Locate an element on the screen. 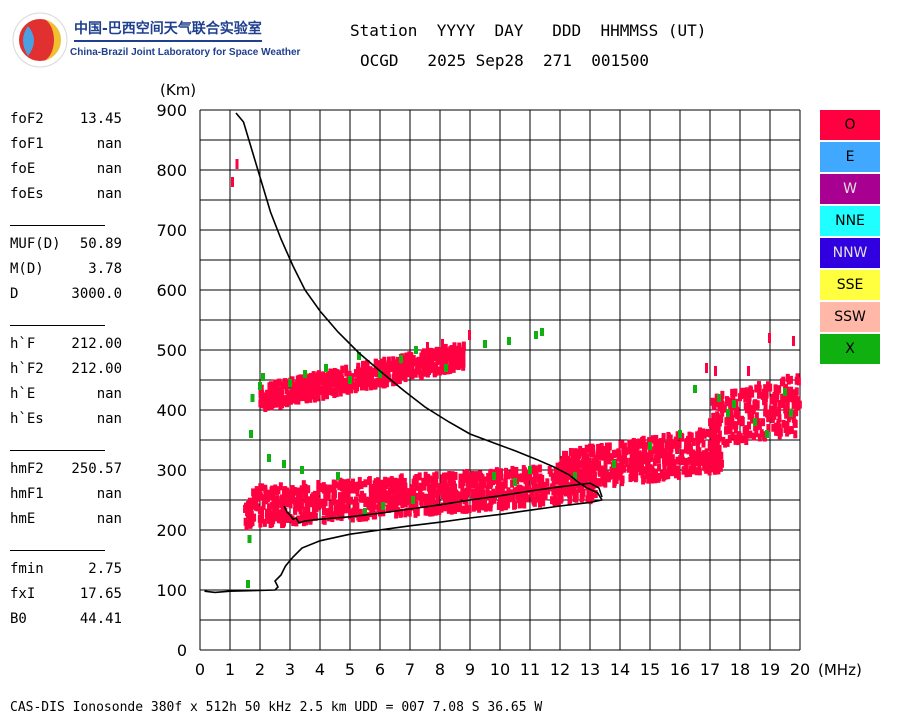 The height and width of the screenshot is (720, 900). y-tick-label: 100 is located at coordinates (171, 590).